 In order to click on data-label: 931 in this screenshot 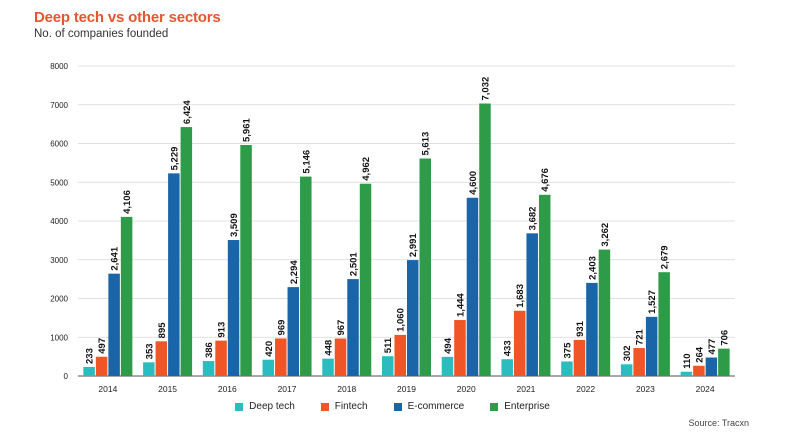, I will do `click(580, 328)`.